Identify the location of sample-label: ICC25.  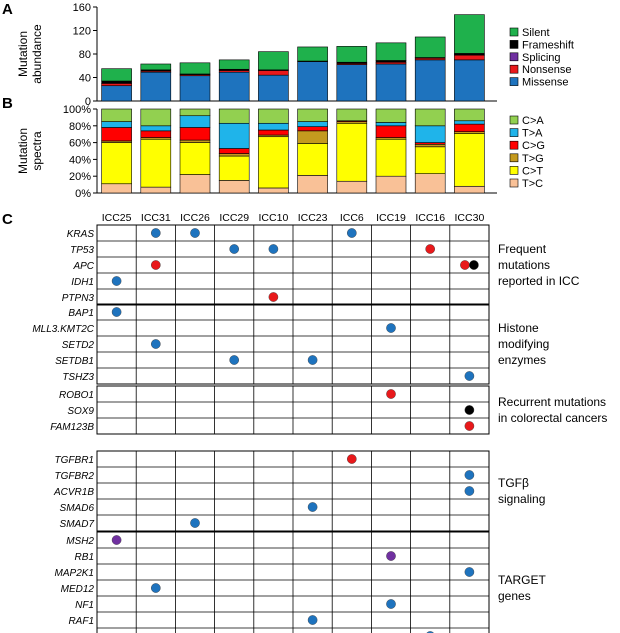
(117, 218).